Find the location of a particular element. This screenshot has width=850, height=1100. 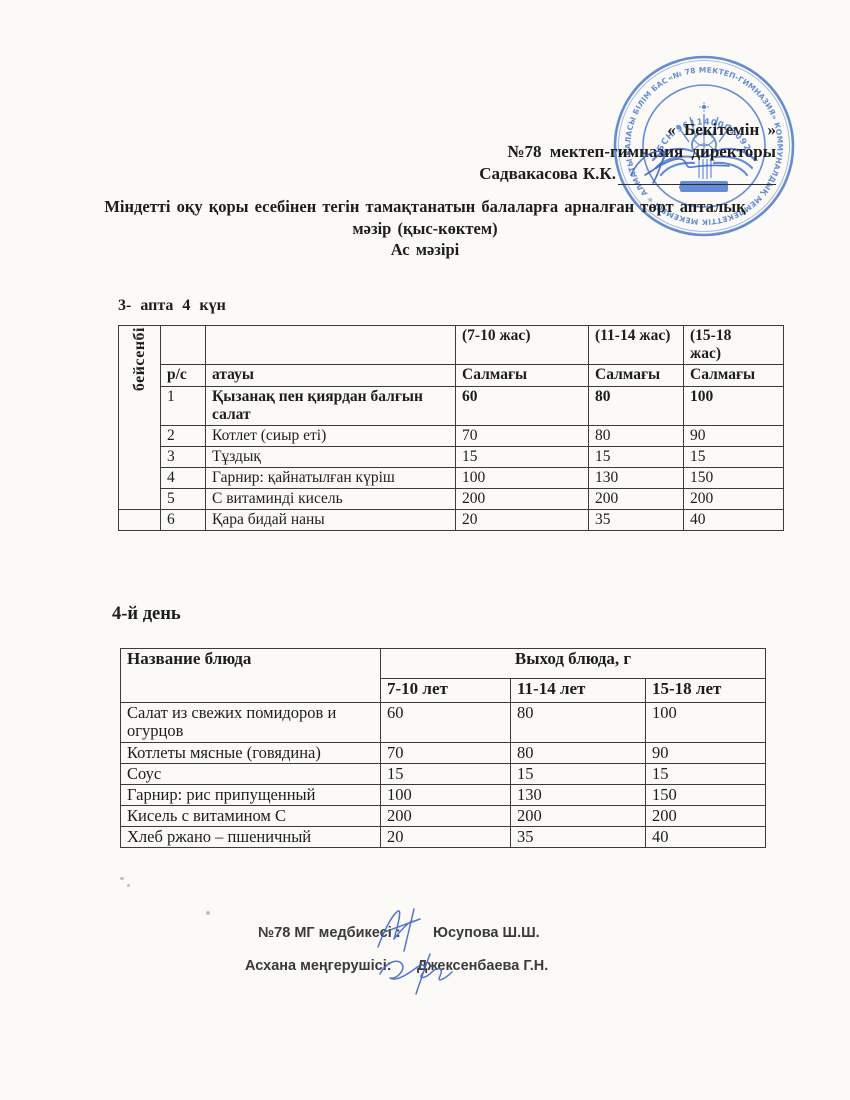

title-line-3: Ас мәзірі is located at coordinates (425, 249).